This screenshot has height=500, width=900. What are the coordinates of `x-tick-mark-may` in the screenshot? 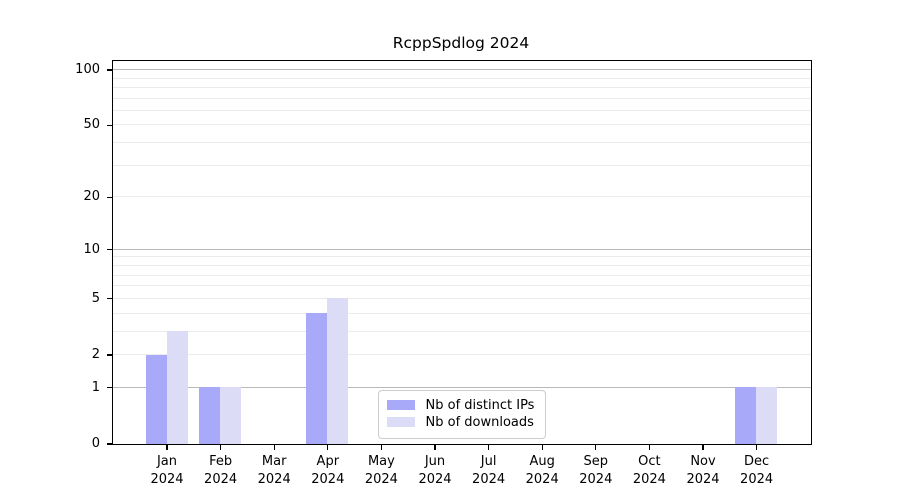 It's located at (381, 447).